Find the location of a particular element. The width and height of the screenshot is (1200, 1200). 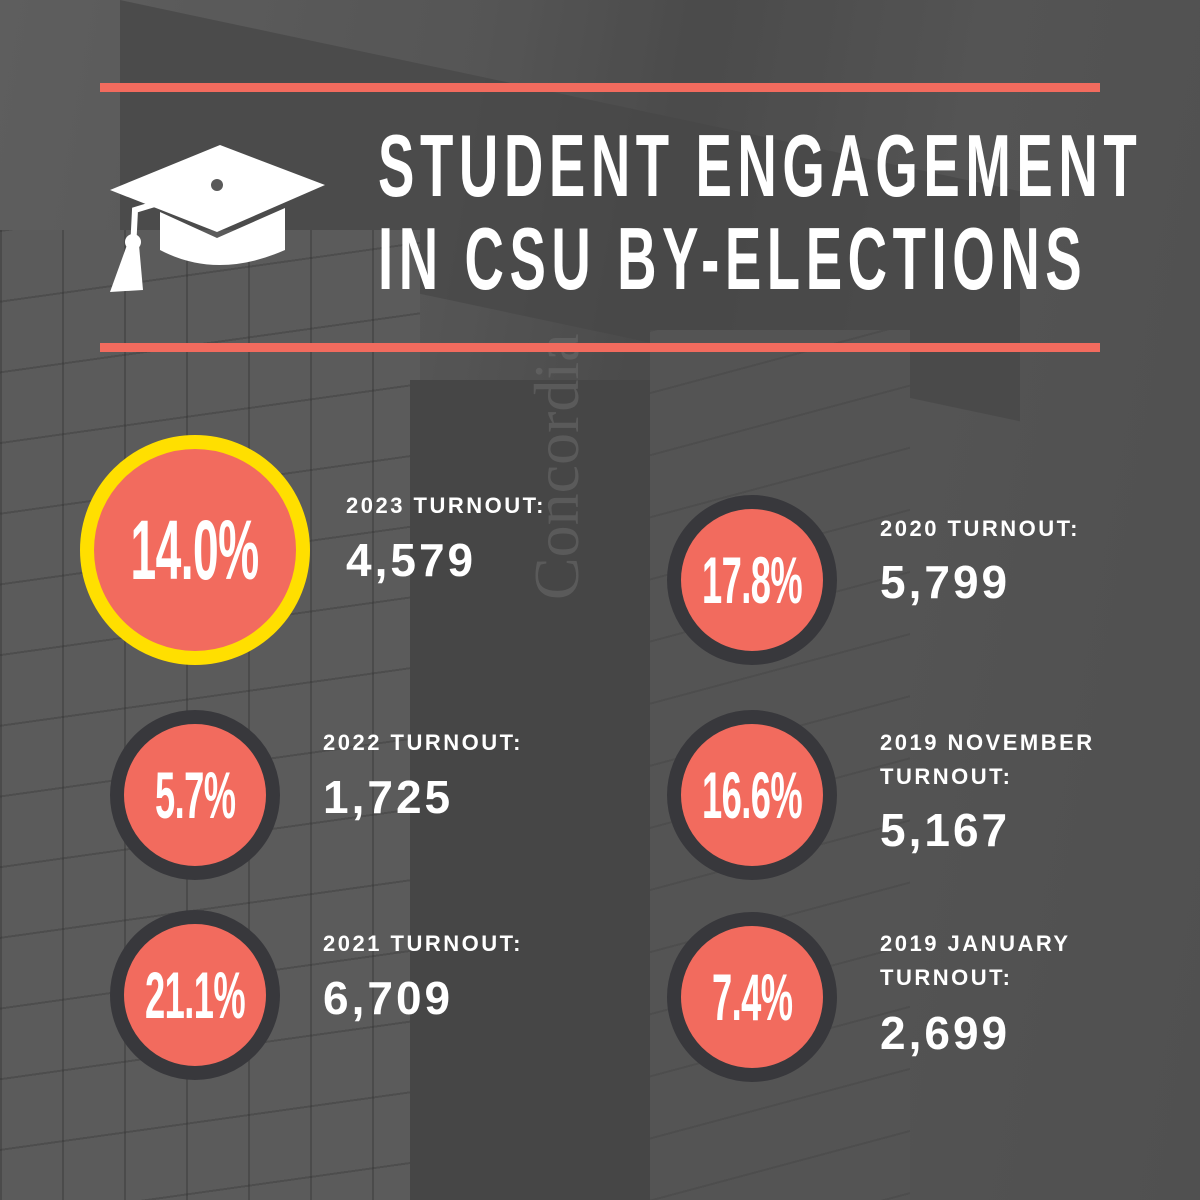

percent-circle-2020: 17.8% is located at coordinates (752, 580).